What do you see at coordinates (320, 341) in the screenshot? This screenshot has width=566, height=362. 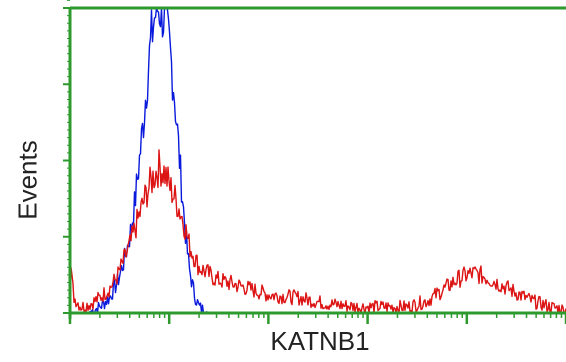 I see `x-axis-label: KATNB1` at bounding box center [320, 341].